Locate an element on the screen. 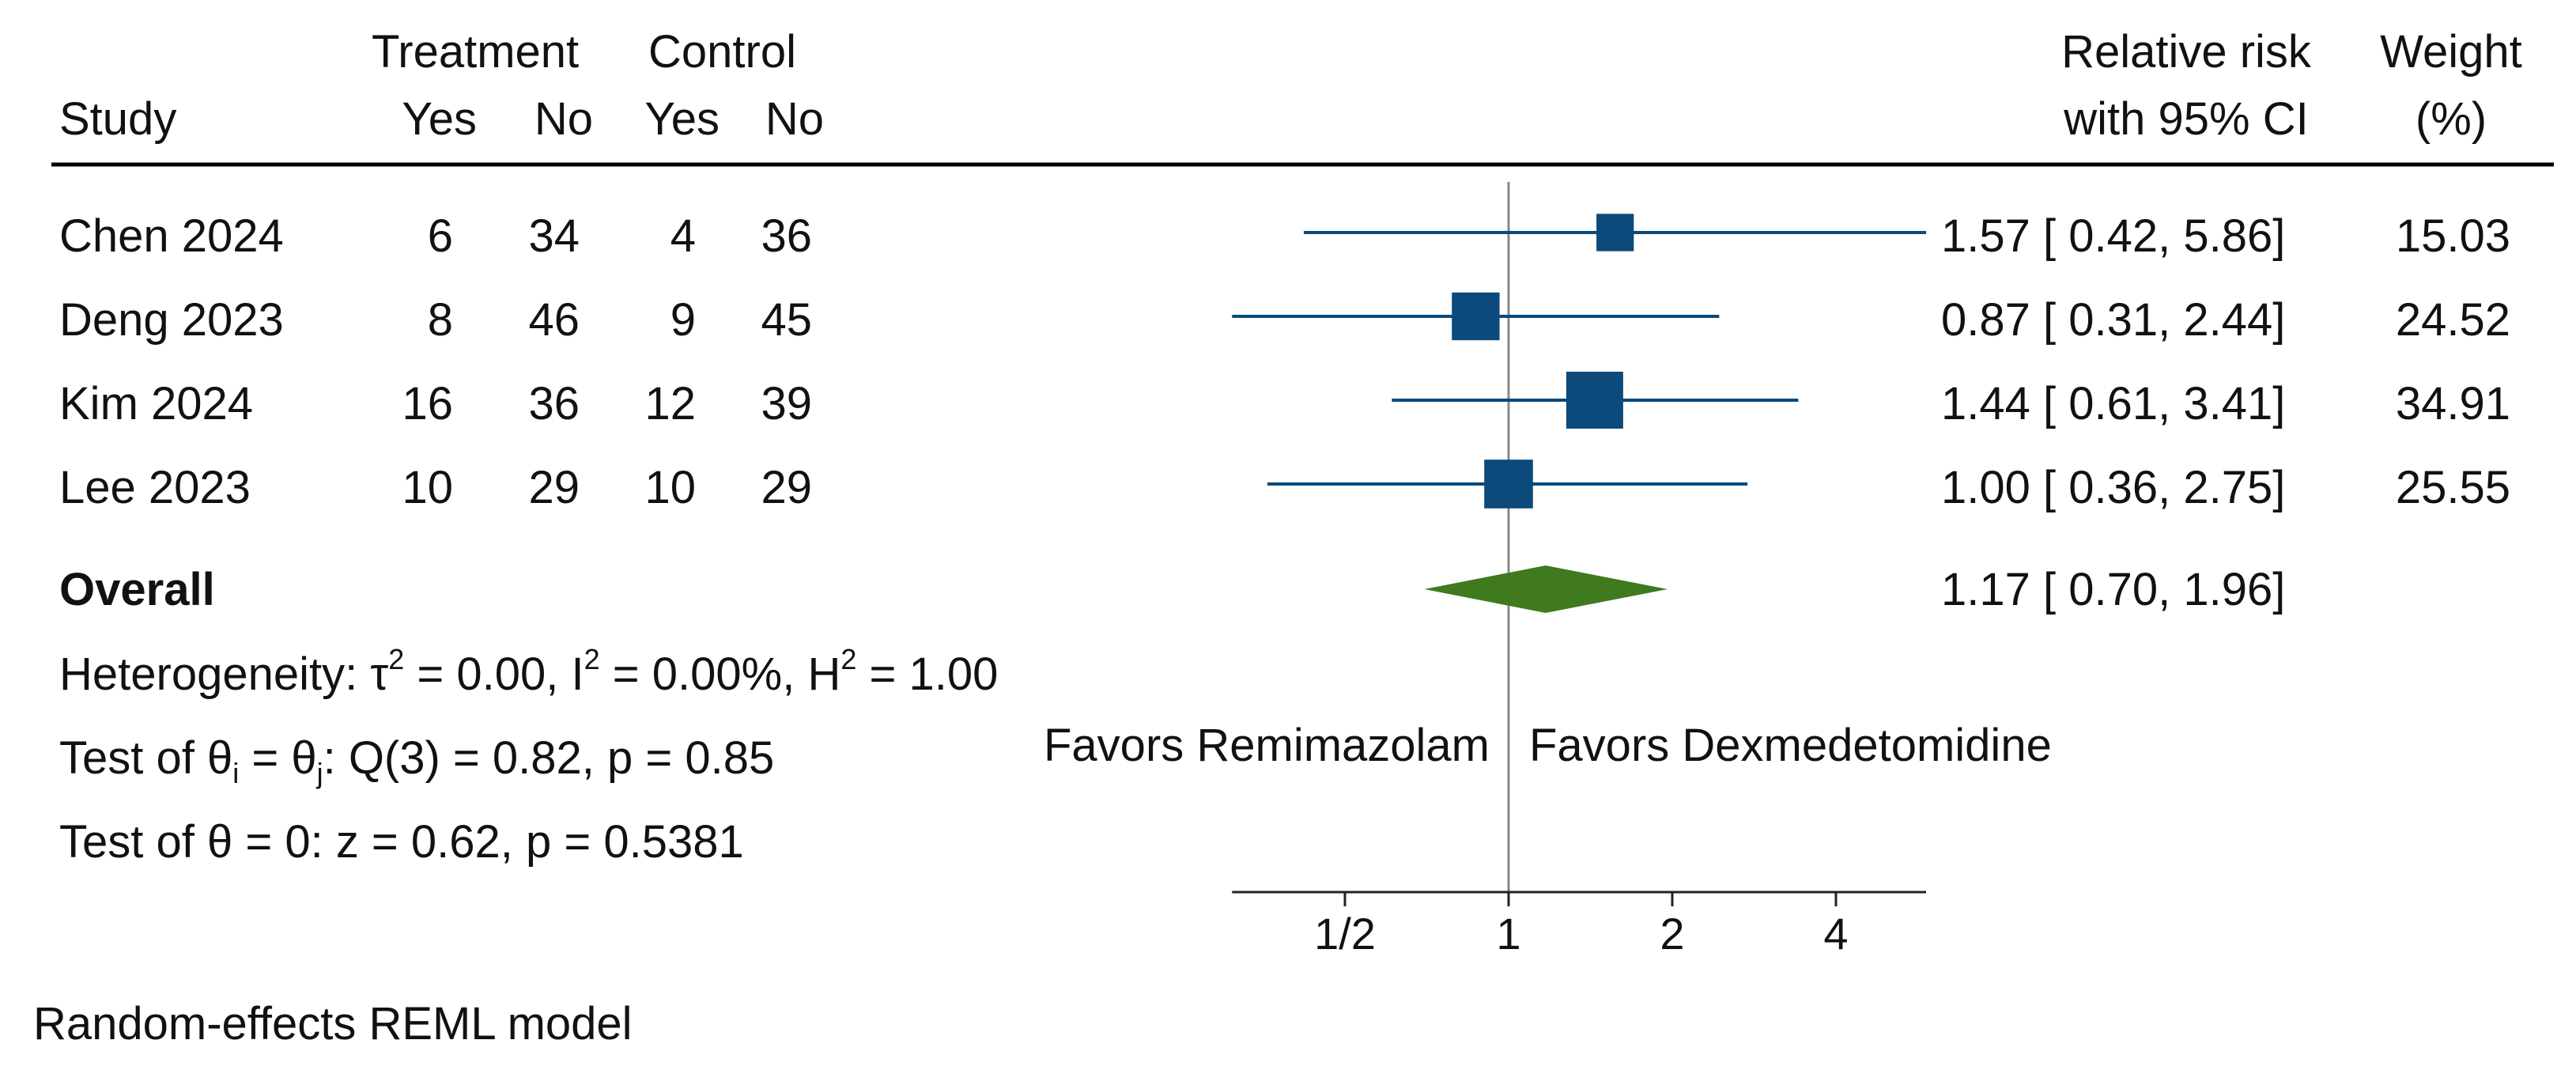 This screenshot has height=1074, width=2576. header-control-yes: Yes is located at coordinates (682, 119).